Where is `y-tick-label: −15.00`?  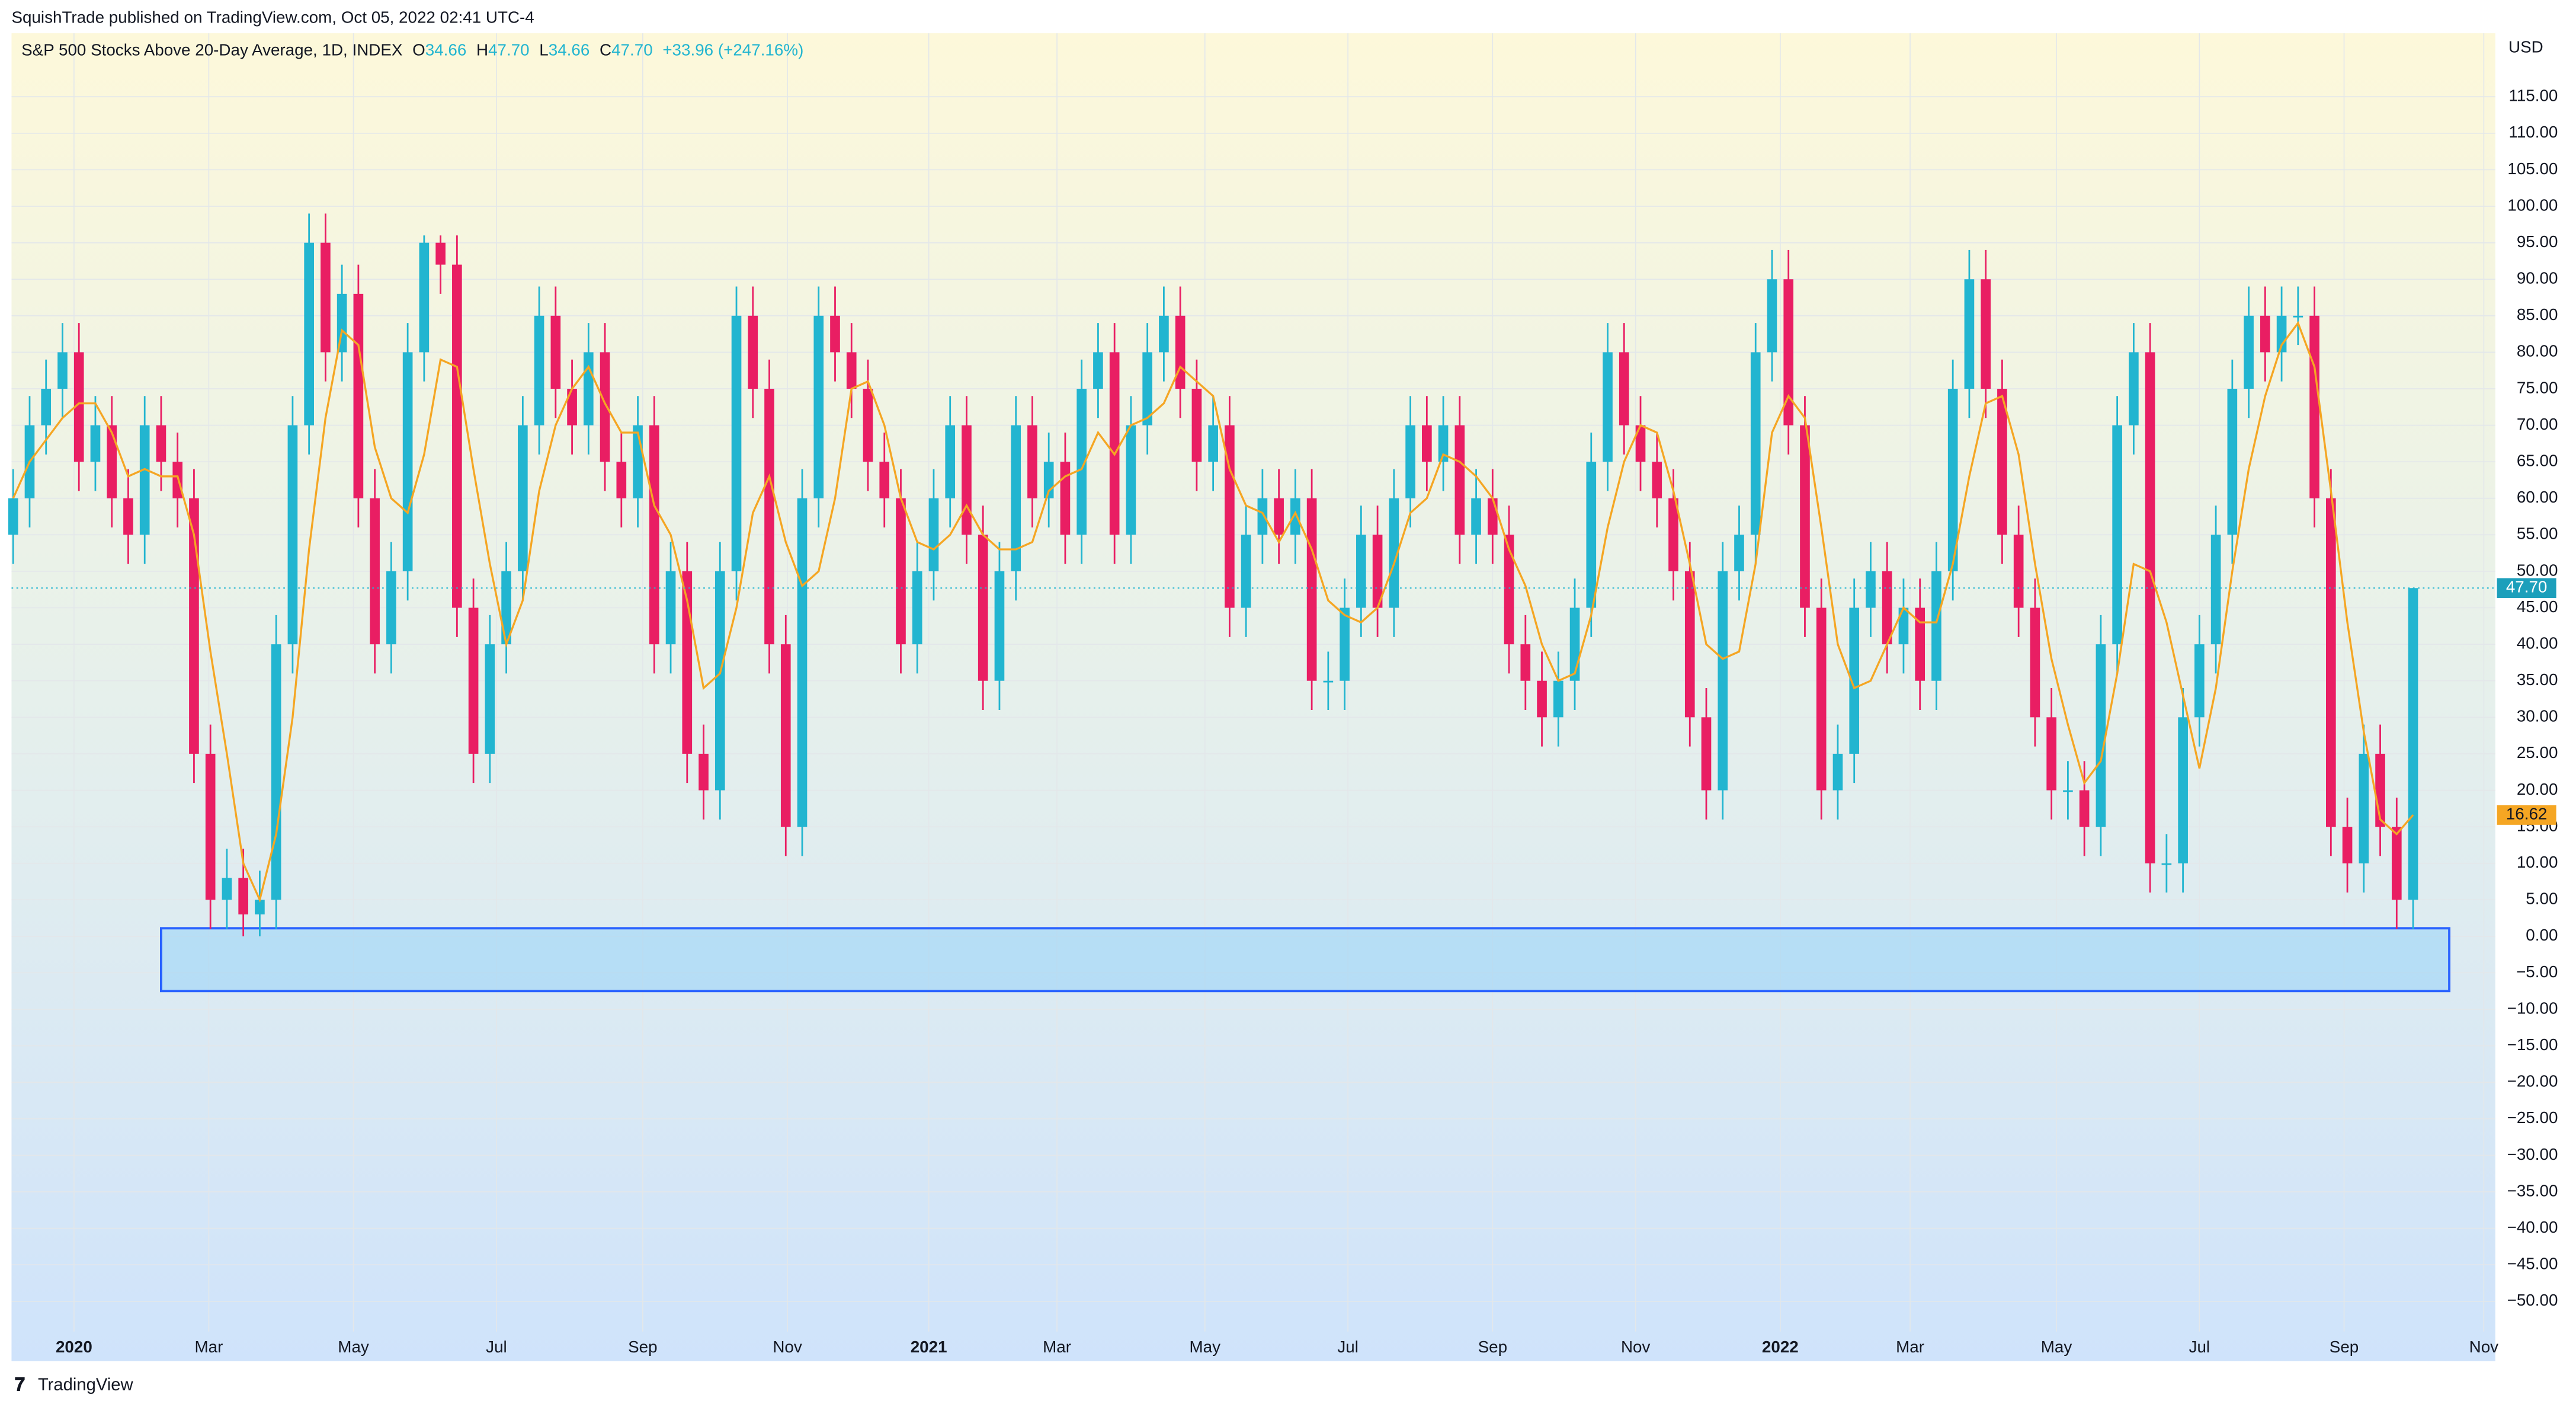 y-tick-label: −15.00 is located at coordinates (2532, 1044).